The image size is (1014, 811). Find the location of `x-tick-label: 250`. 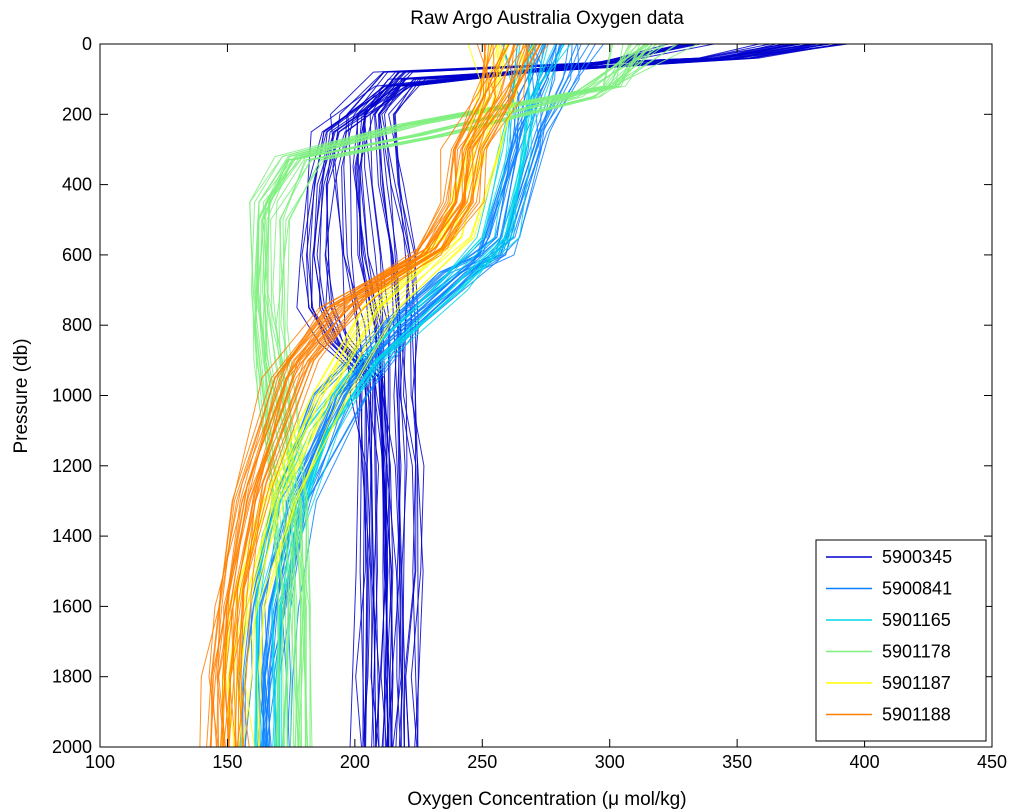

x-tick-label: 250 is located at coordinates (482, 762).